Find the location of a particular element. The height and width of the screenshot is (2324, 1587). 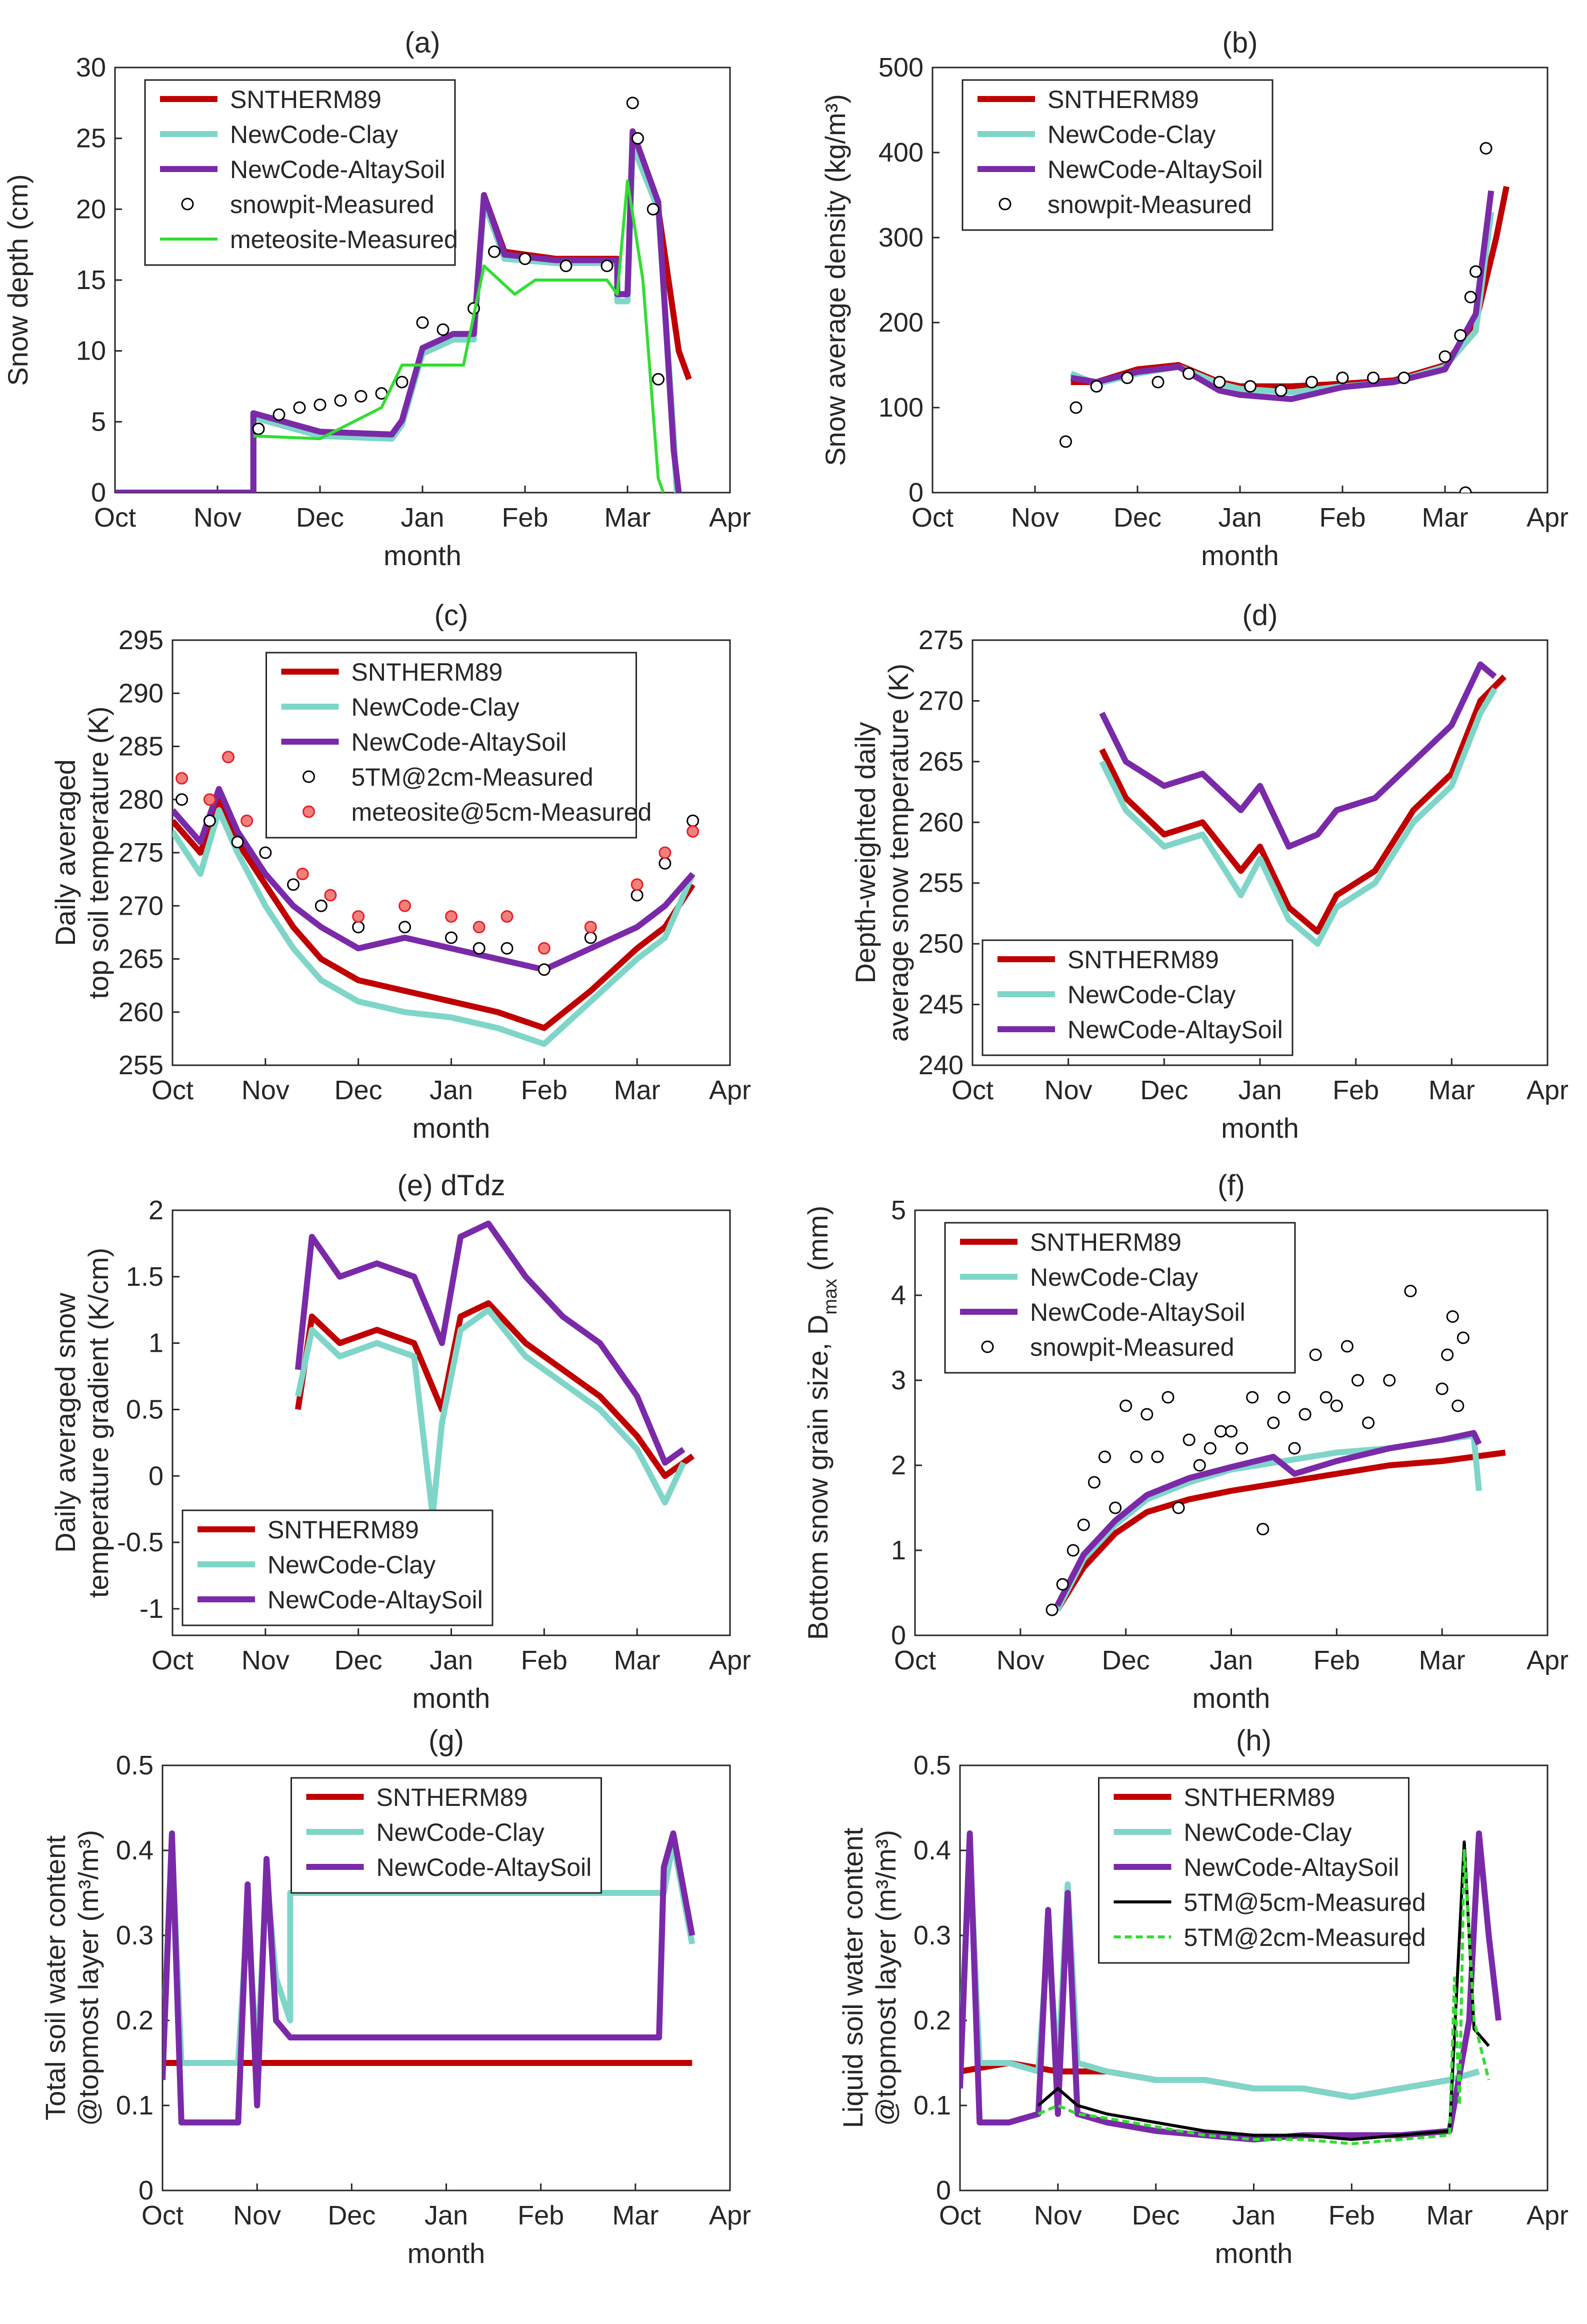

y-tick-label: 10 is located at coordinates (91, 351).